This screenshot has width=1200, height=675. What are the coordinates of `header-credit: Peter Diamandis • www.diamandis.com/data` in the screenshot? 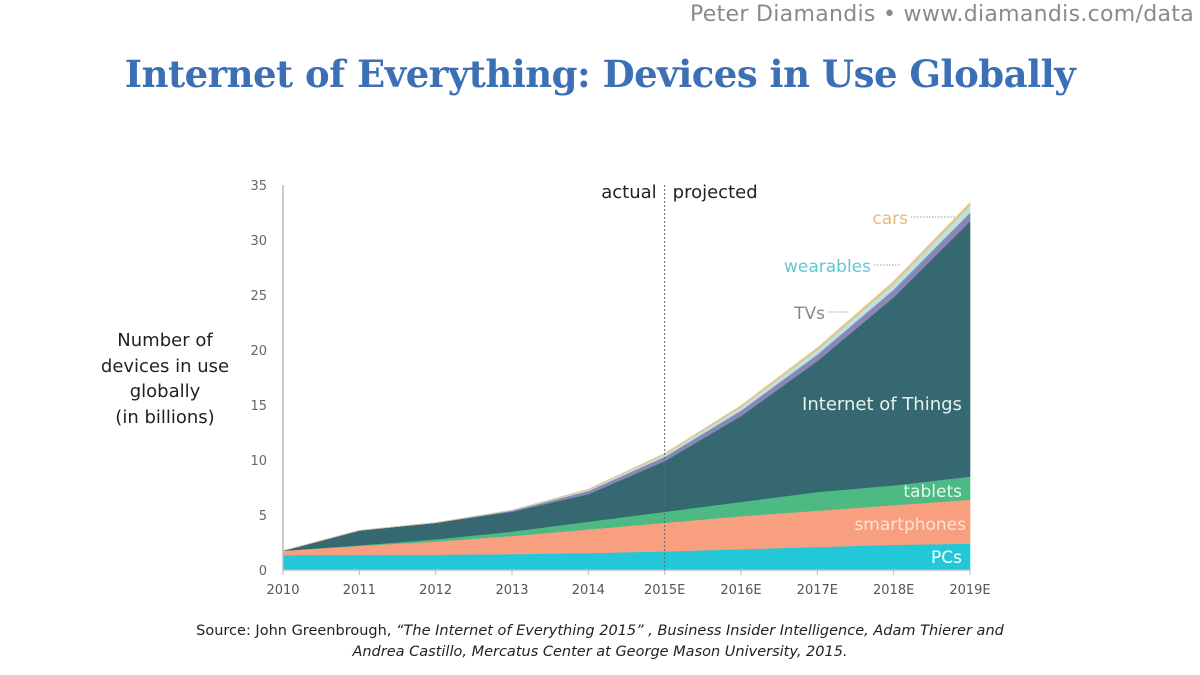 It's located at (942, 14).